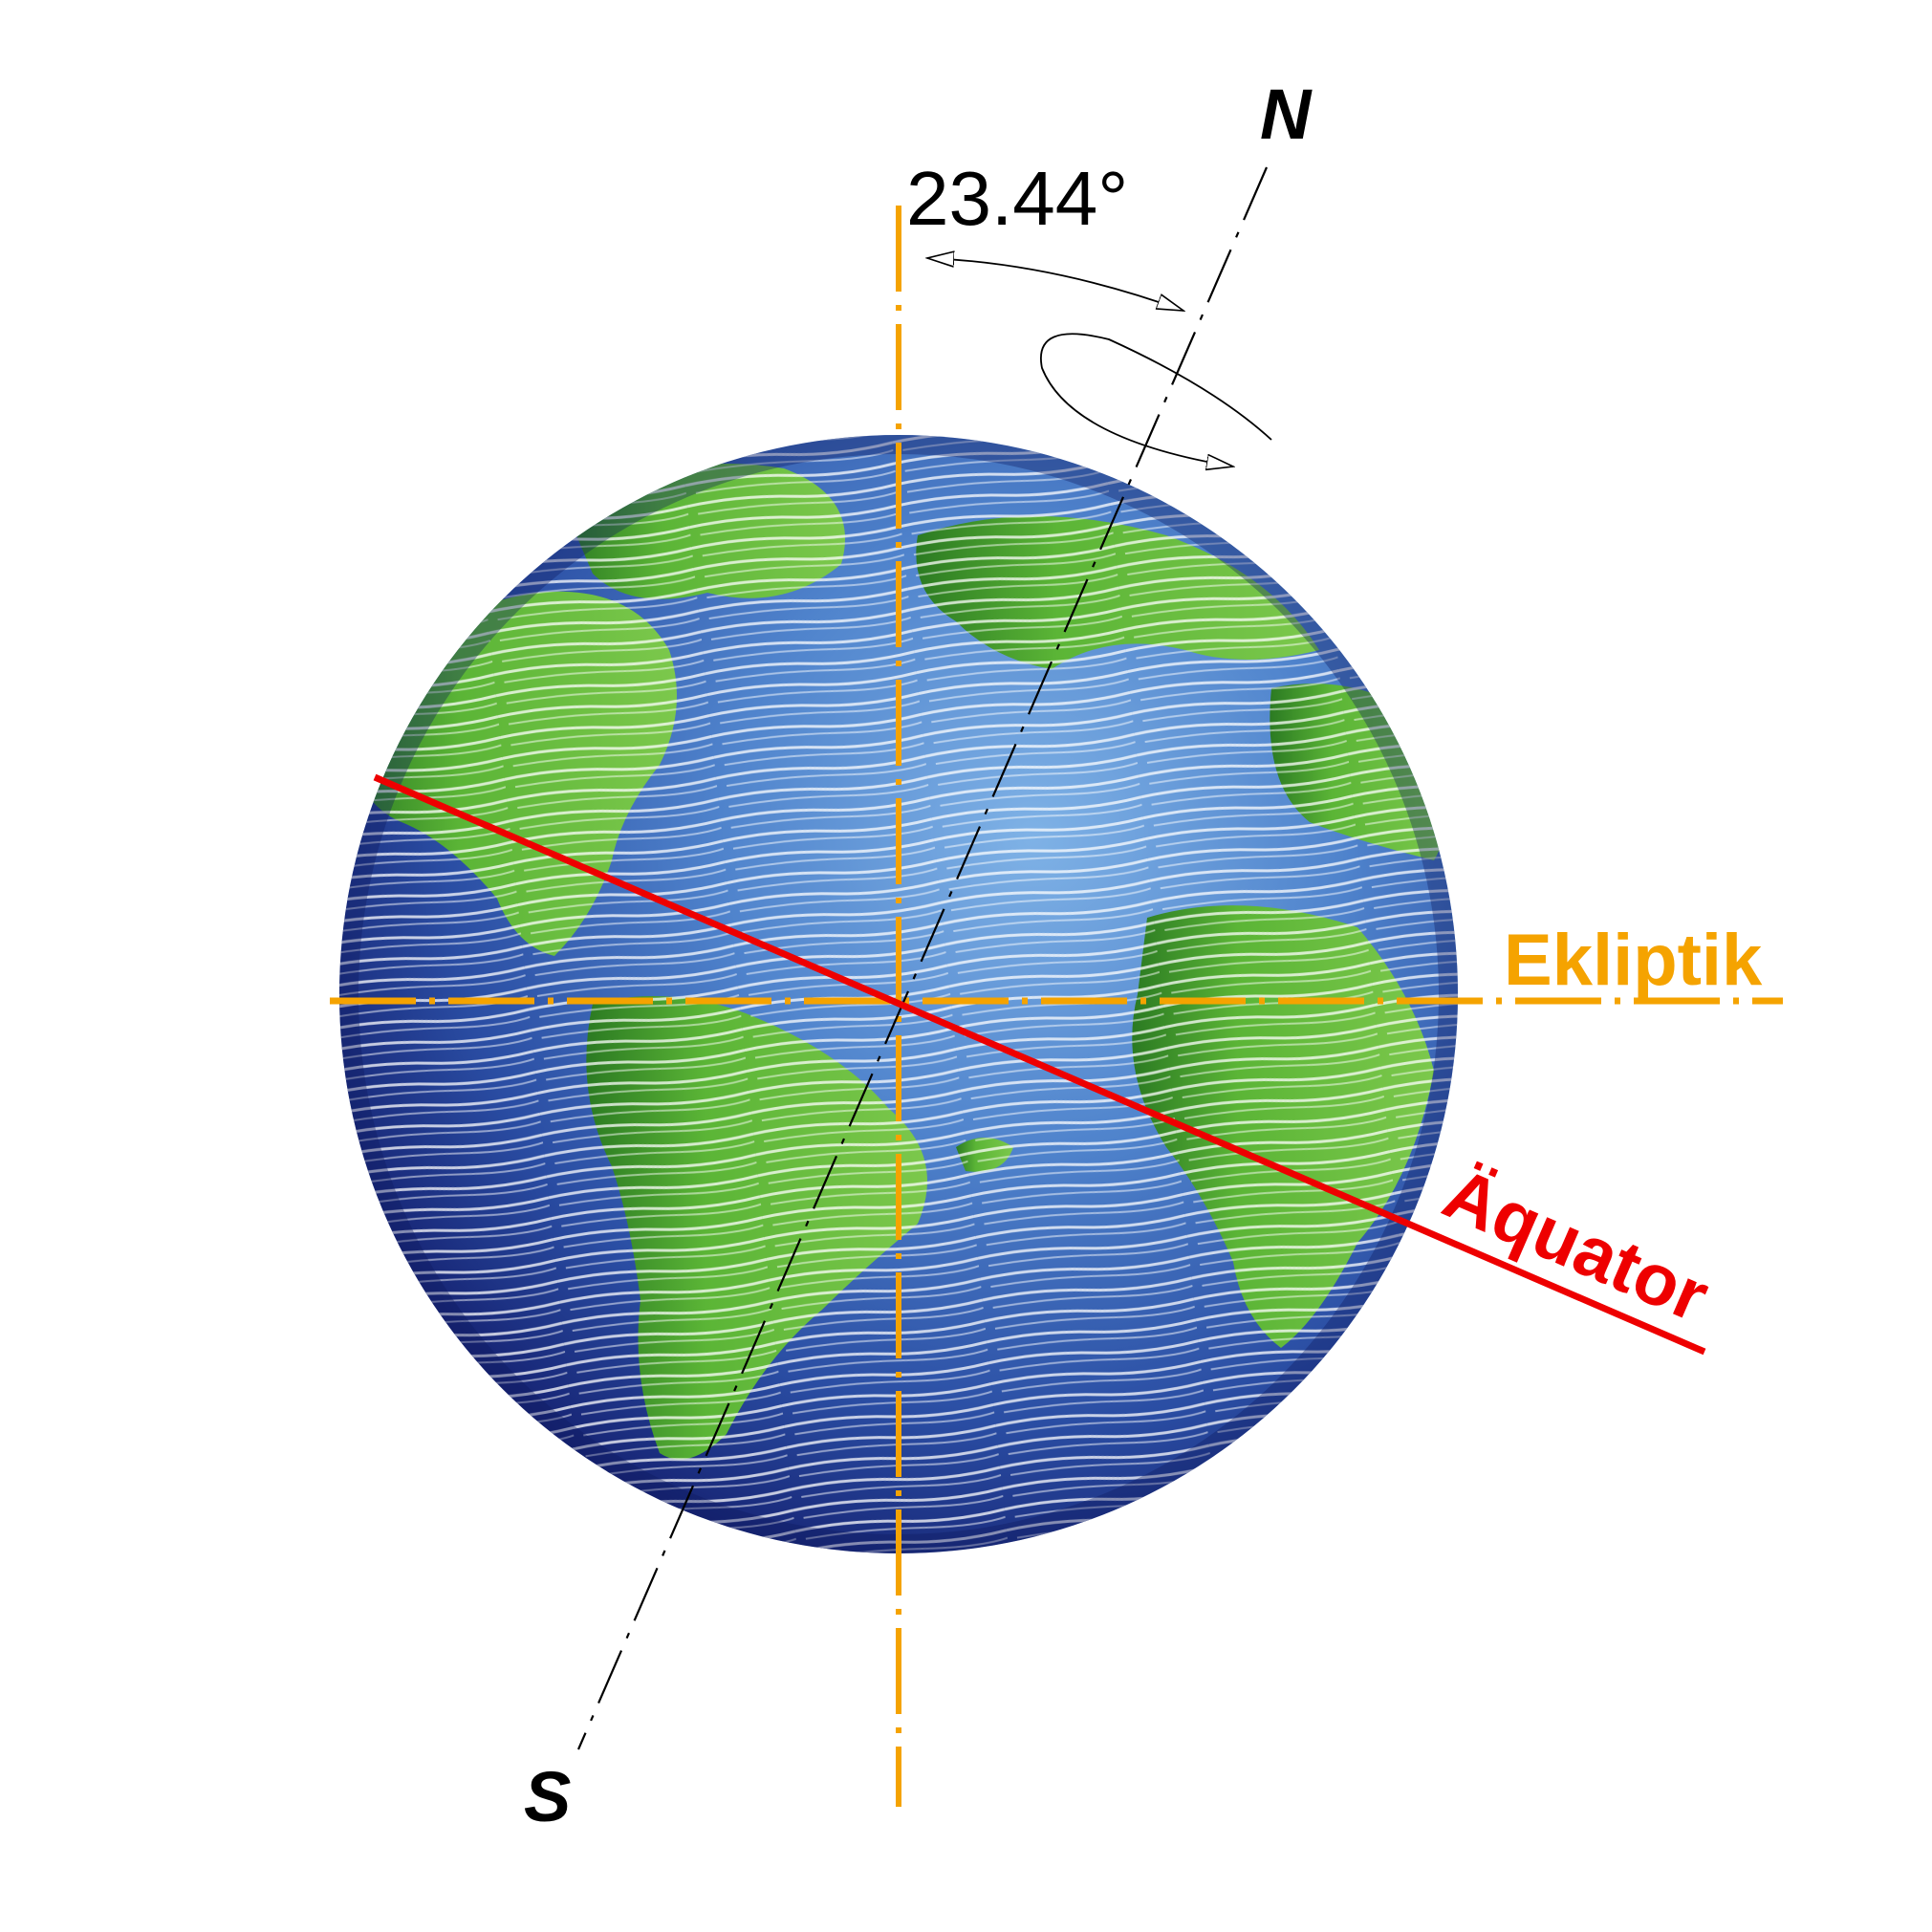 The height and width of the screenshot is (1932, 1932). I want to click on south-pole-label: S, so click(547, 1796).